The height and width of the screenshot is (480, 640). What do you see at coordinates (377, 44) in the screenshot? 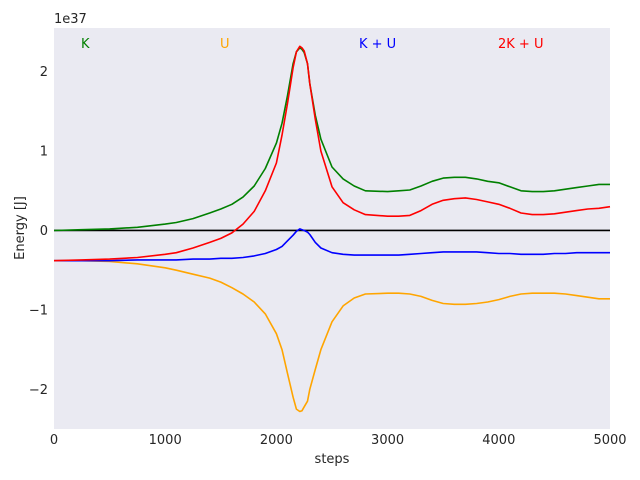
I see `legend-label: K + U` at bounding box center [377, 44].